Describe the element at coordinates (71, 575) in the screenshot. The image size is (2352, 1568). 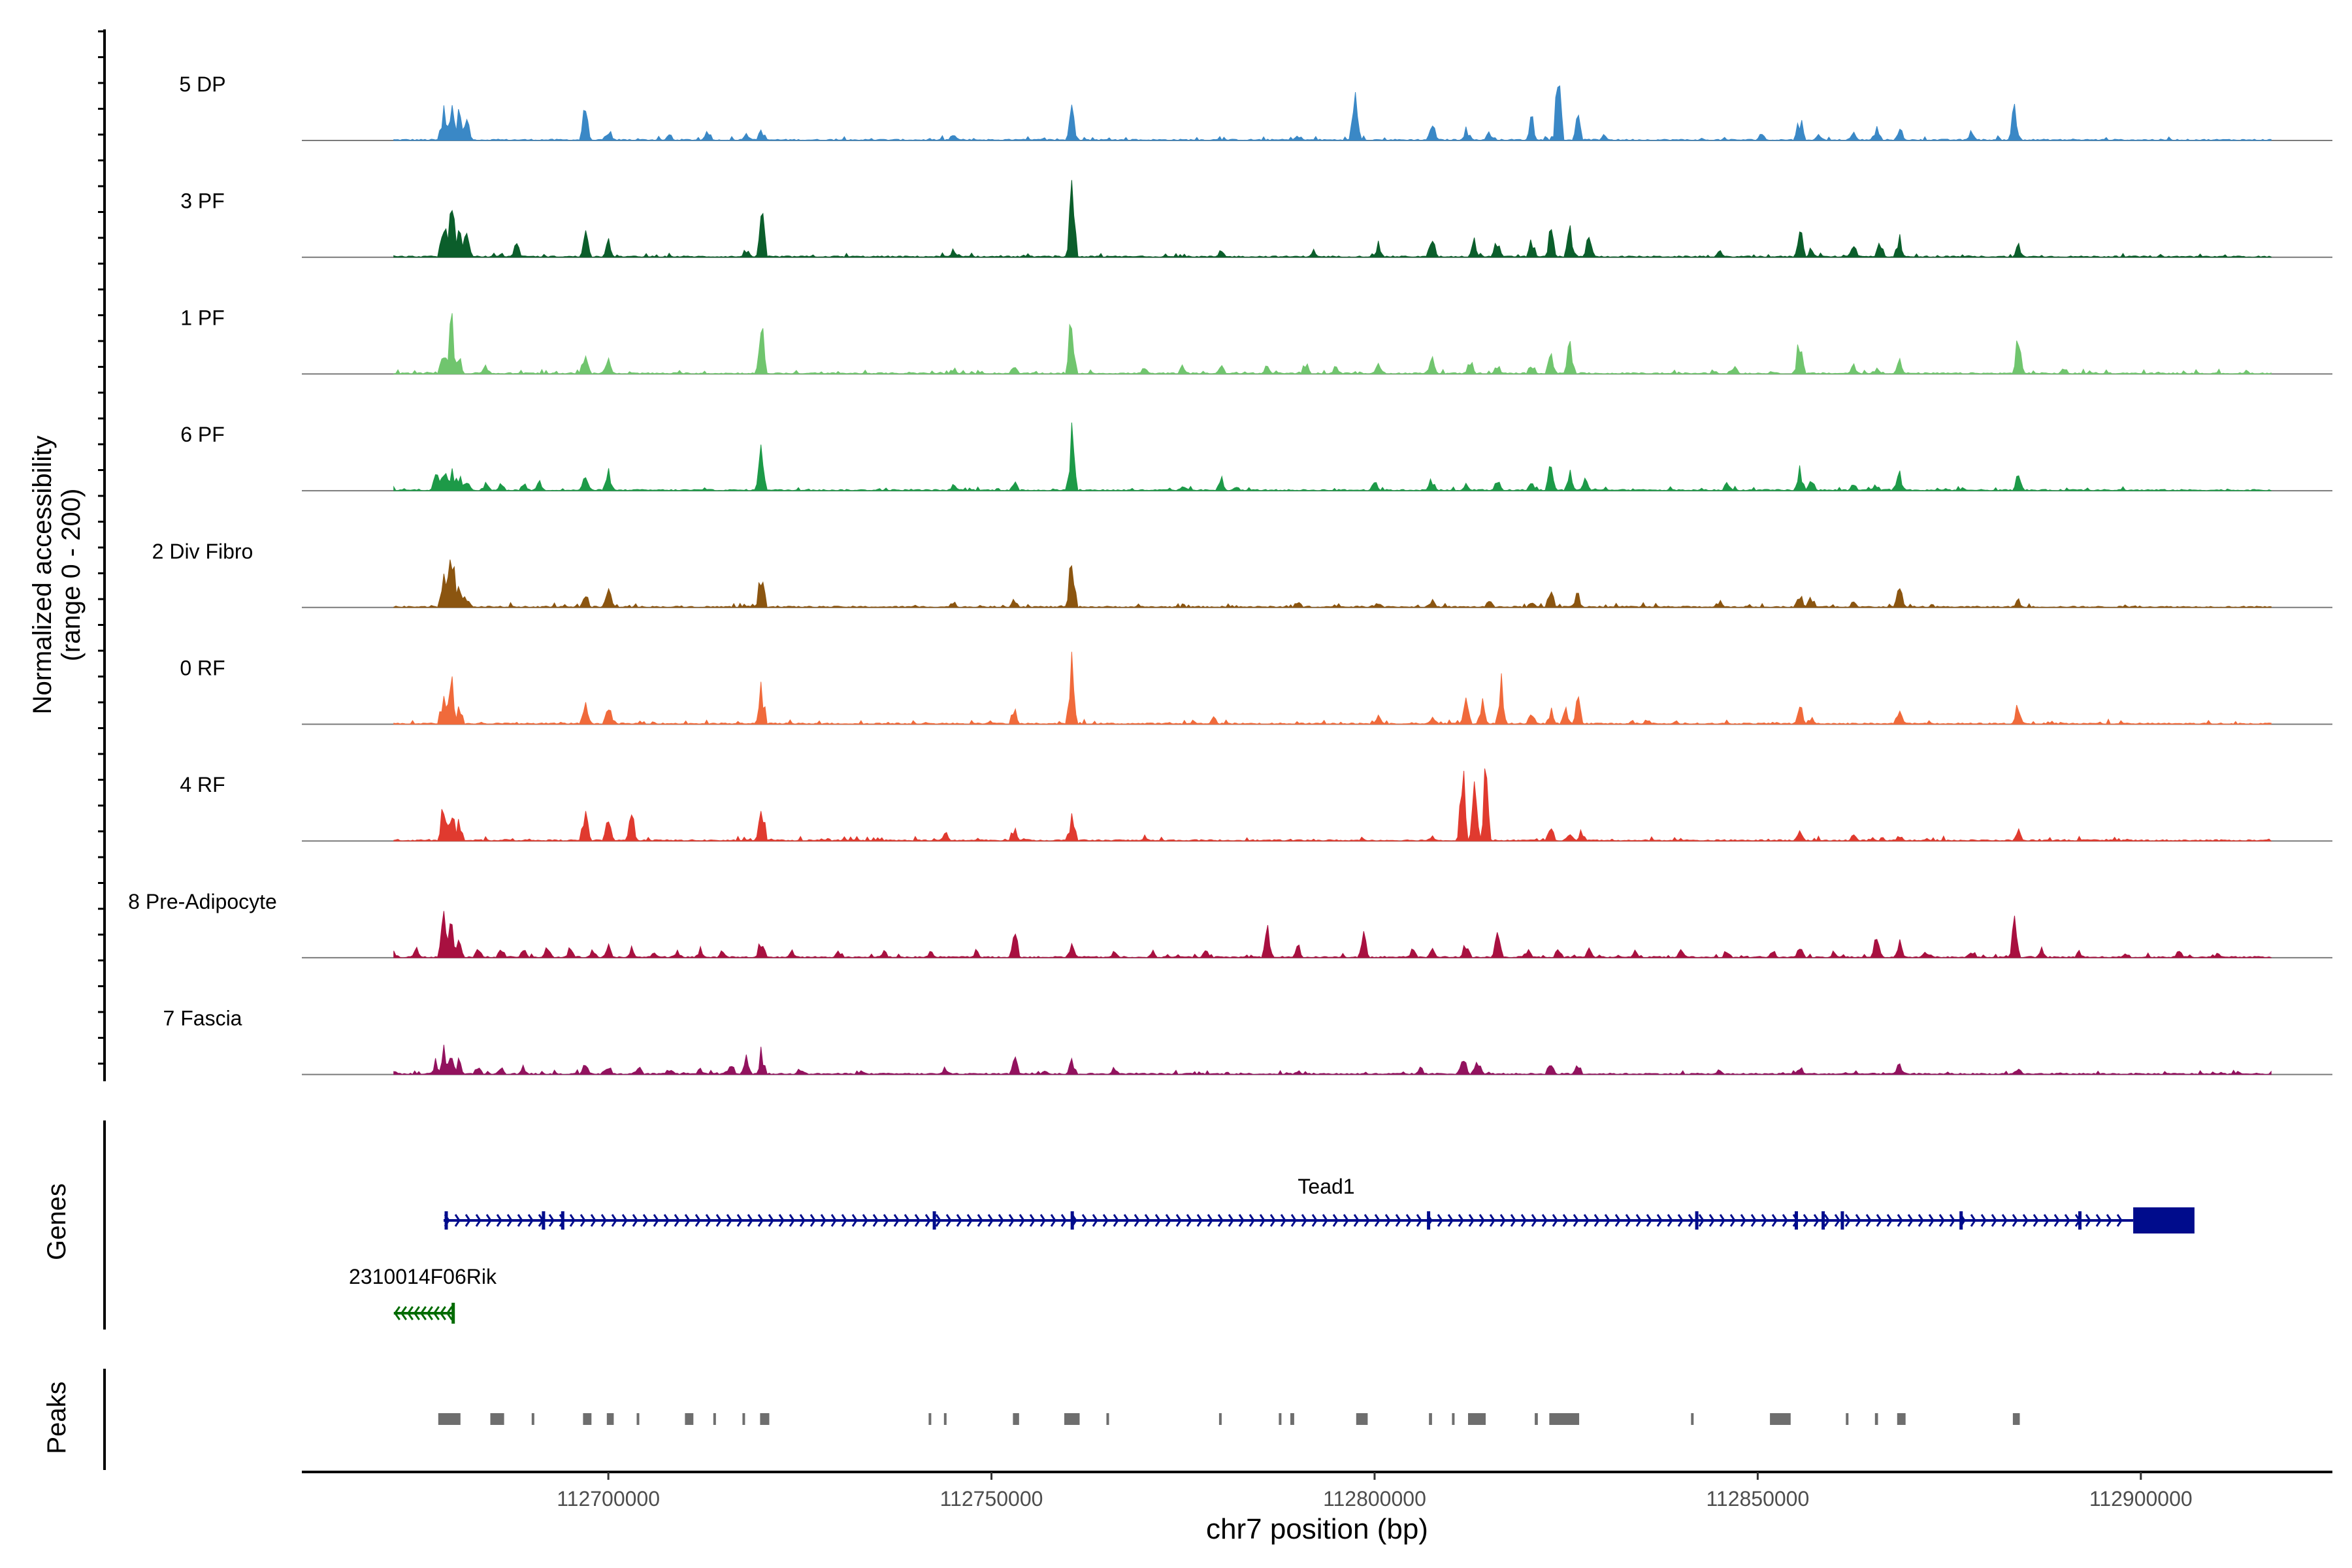
I see `y-axis-title-line2: (range 0 - 200)` at that location.